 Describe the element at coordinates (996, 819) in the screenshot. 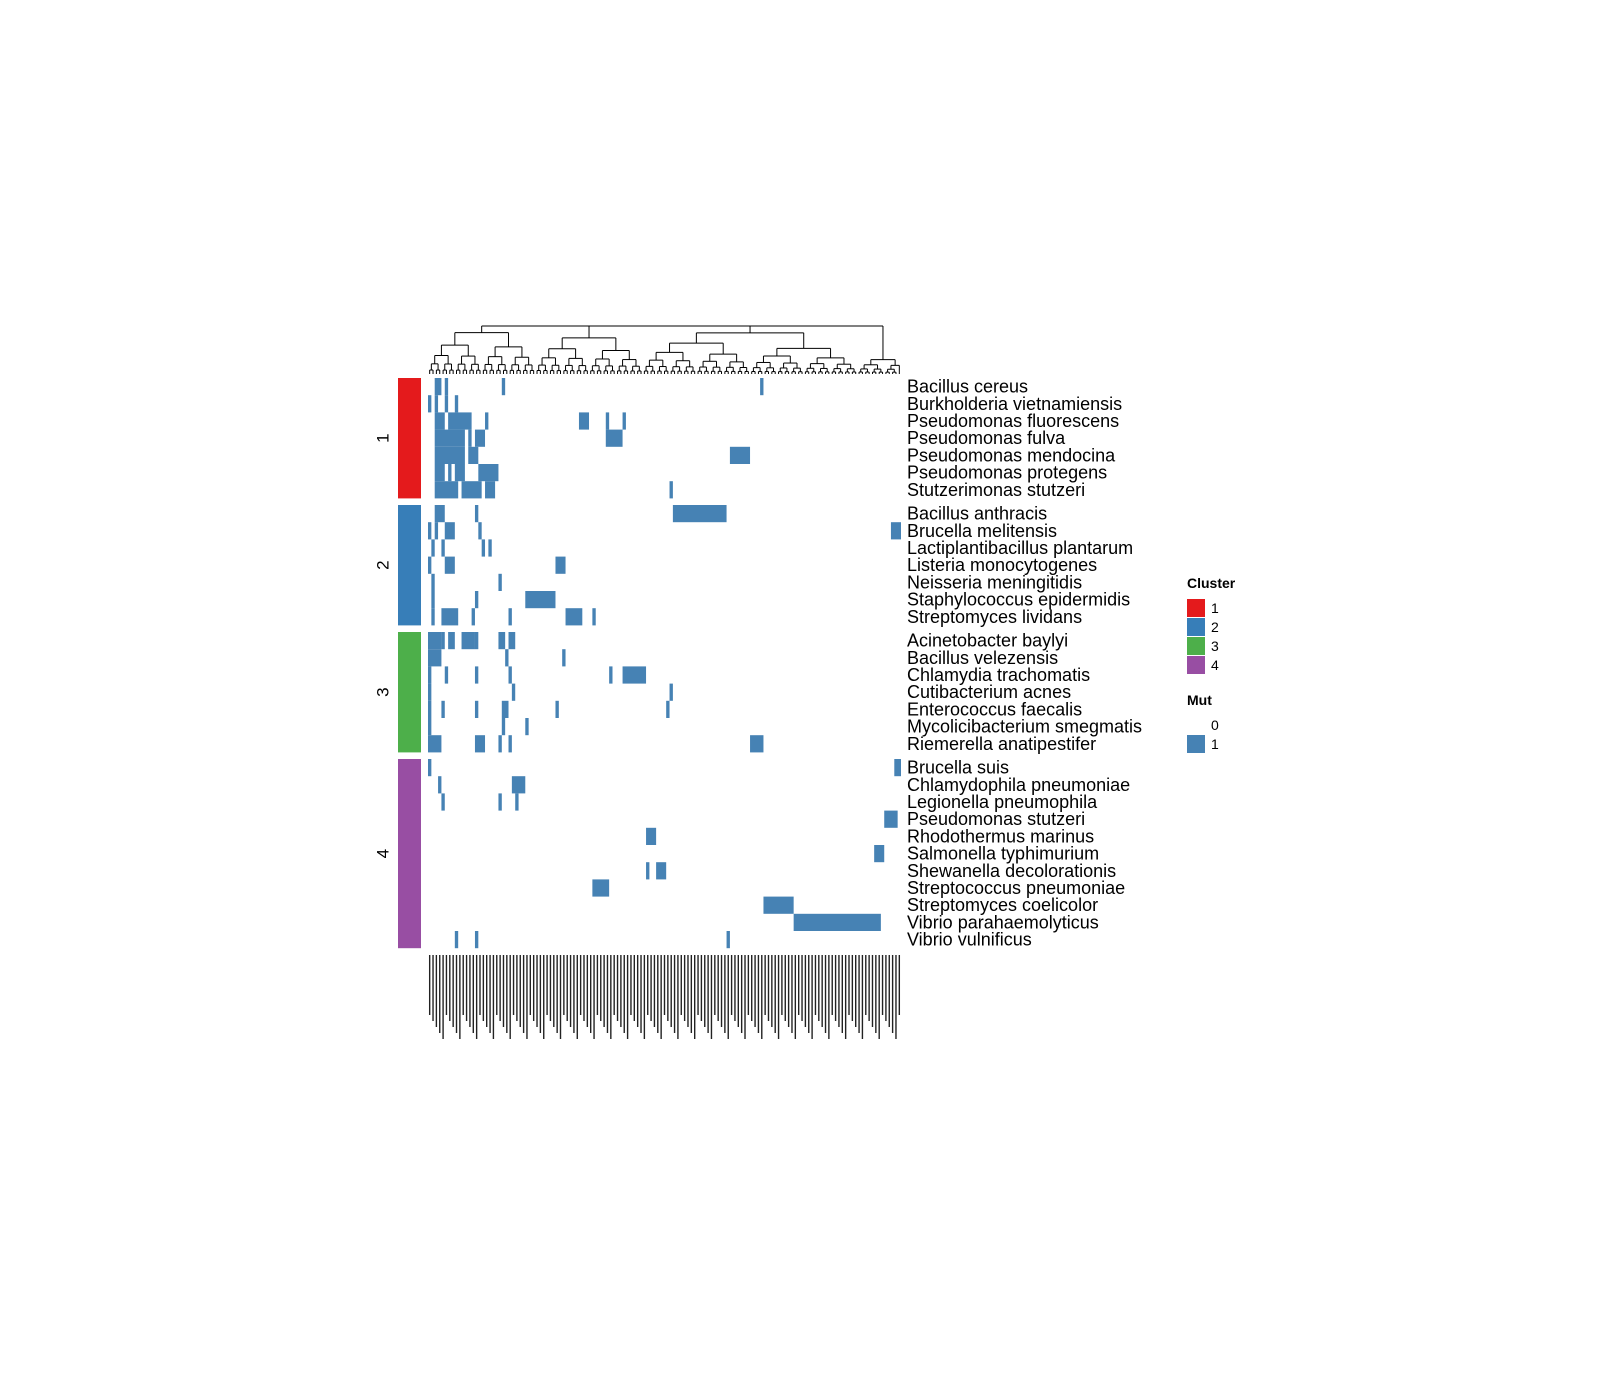

I see `row-label: Pseudomonas stutzeri` at that location.